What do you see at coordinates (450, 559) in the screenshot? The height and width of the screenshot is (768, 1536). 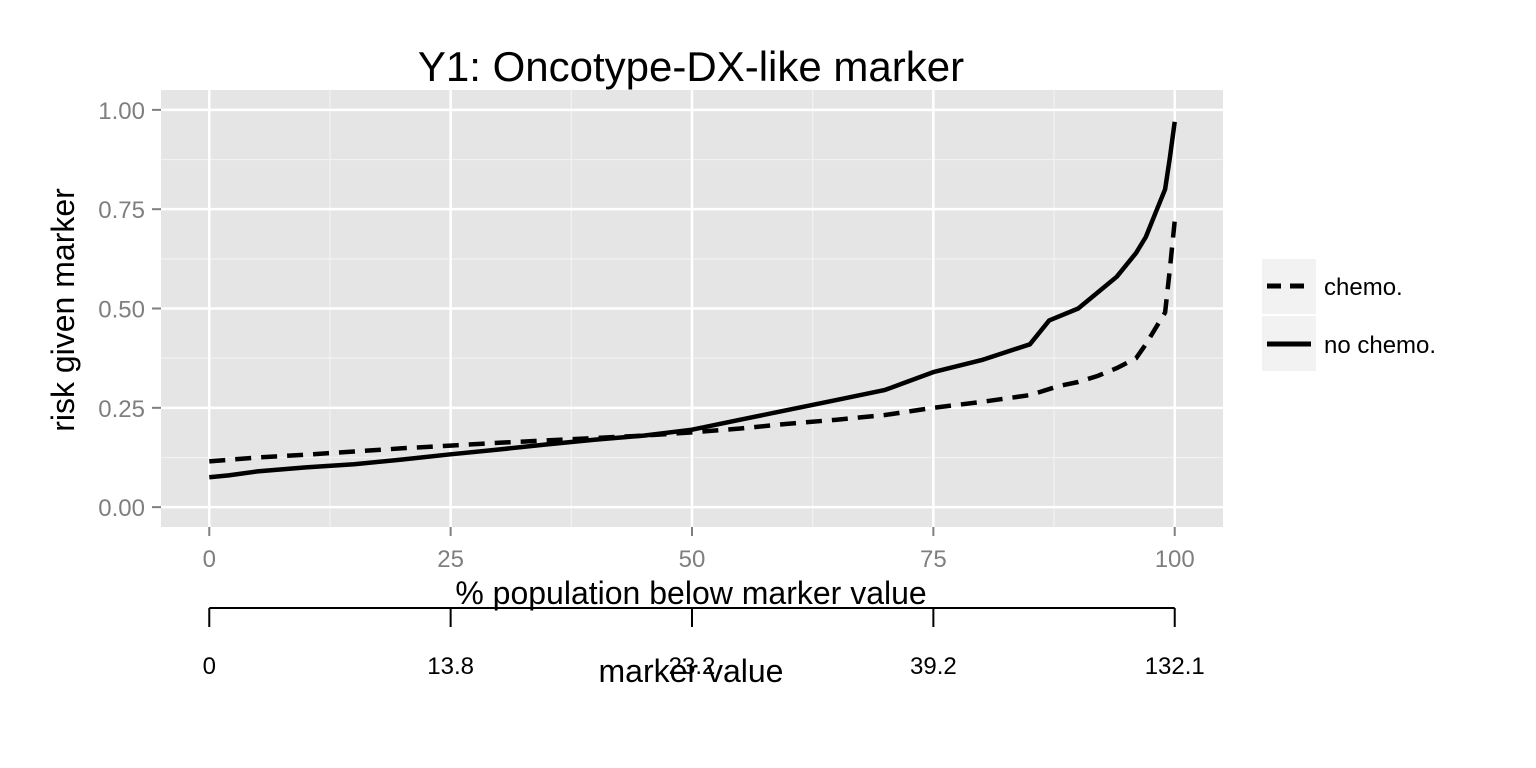 I see `x-tick-label: 25` at bounding box center [450, 559].